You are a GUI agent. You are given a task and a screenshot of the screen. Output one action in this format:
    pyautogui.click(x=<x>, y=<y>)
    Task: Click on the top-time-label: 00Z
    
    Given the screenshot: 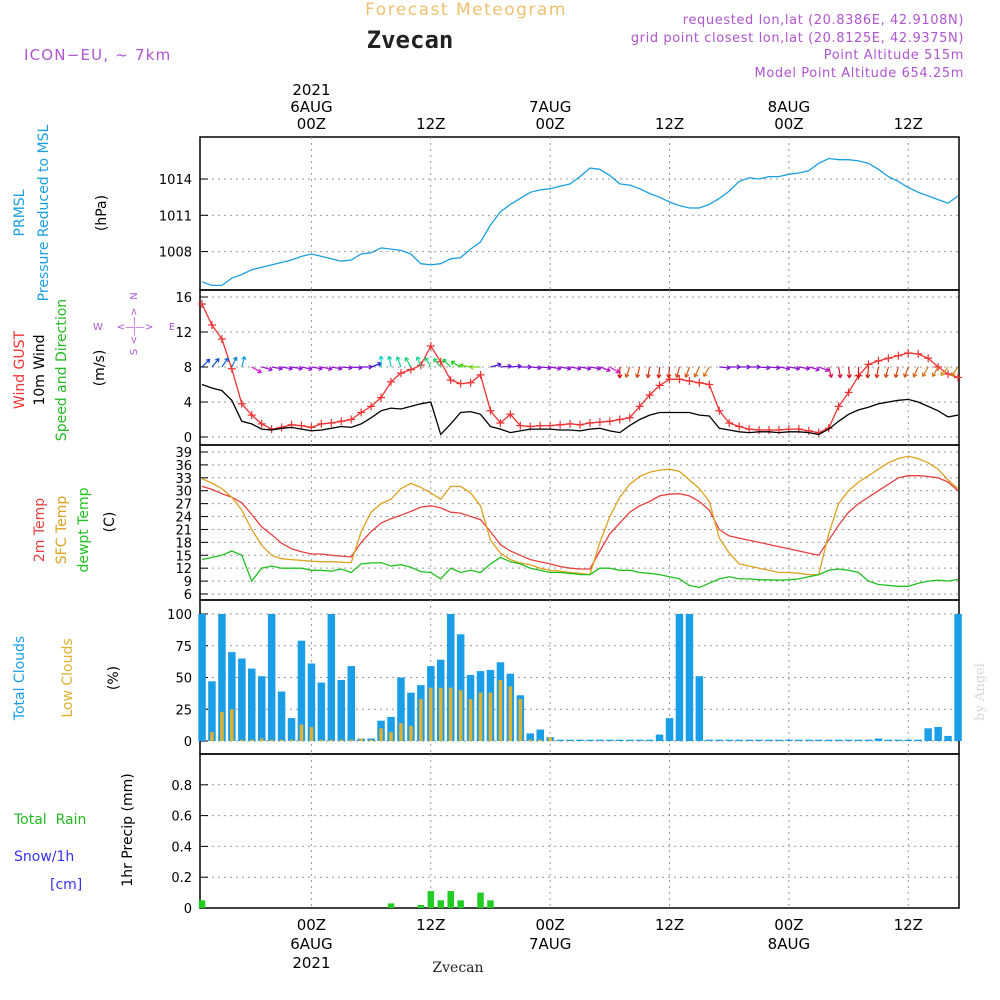 What is the action you would take?
    pyautogui.click(x=311, y=124)
    